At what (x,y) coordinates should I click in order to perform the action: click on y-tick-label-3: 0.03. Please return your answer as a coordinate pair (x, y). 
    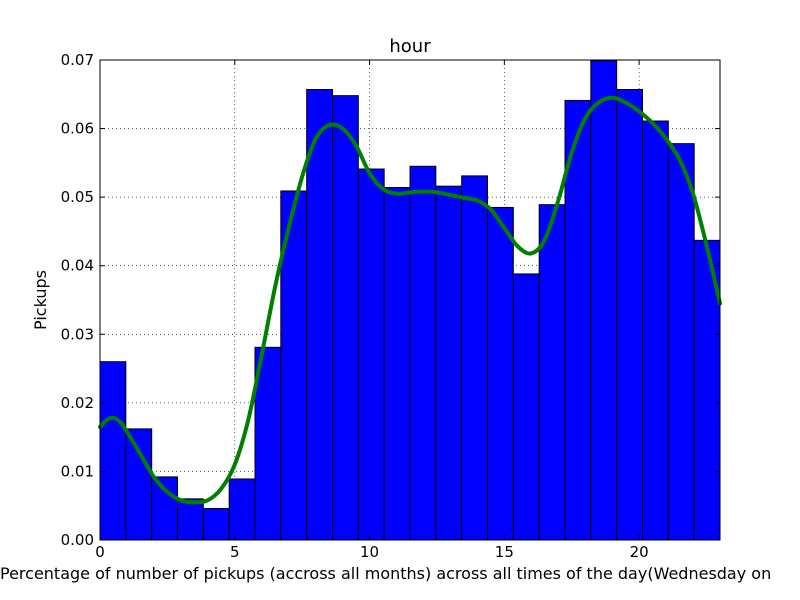
    Looking at the image, I should click on (77, 334).